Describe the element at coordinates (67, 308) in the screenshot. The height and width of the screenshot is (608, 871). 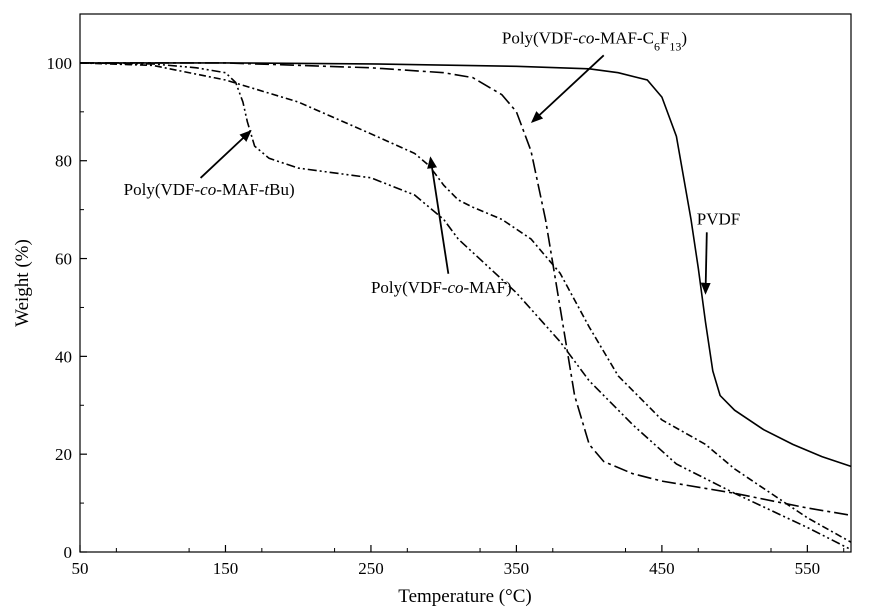
I see `y-axis: 0 20 40 60 80 100` at that location.